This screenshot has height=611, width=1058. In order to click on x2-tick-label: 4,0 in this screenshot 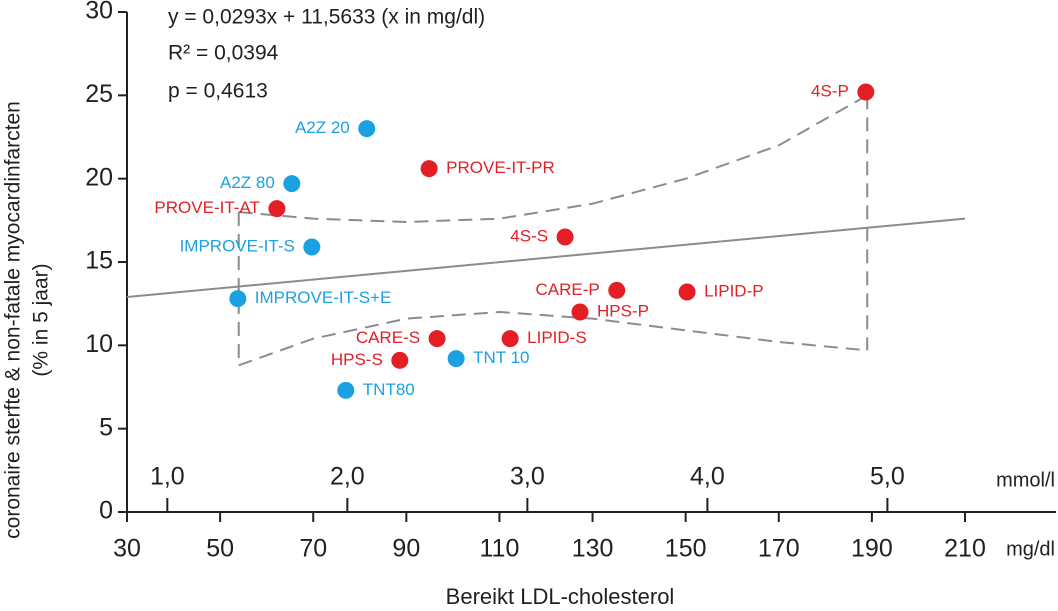, I will do `click(707, 477)`.